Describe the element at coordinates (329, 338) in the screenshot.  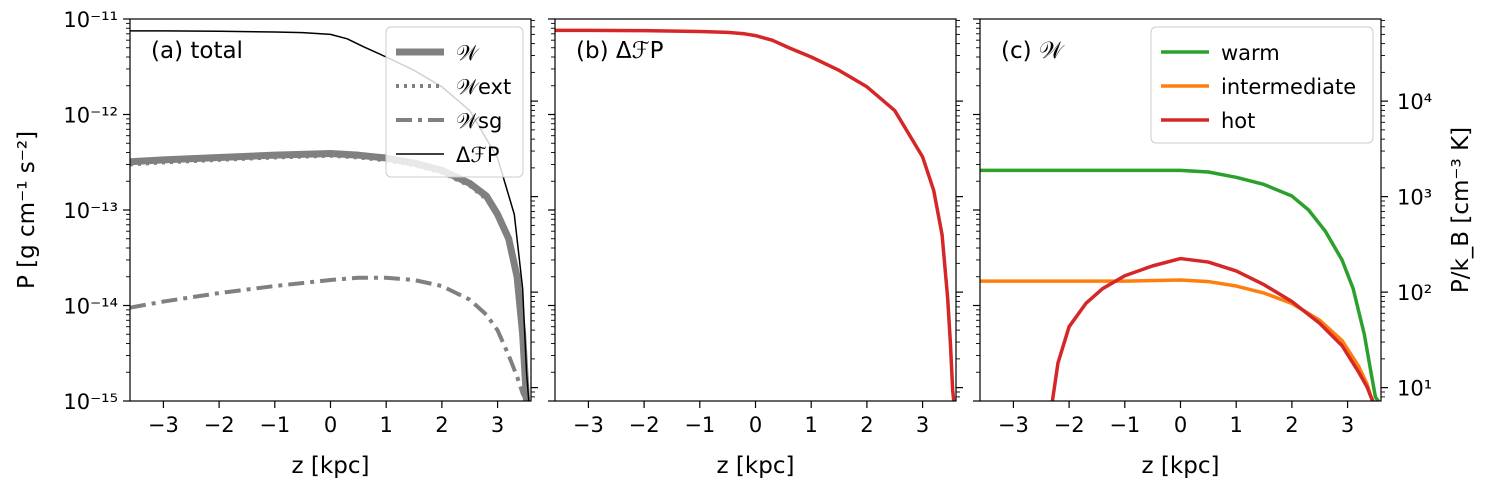
I see `series-line-sg` at that location.